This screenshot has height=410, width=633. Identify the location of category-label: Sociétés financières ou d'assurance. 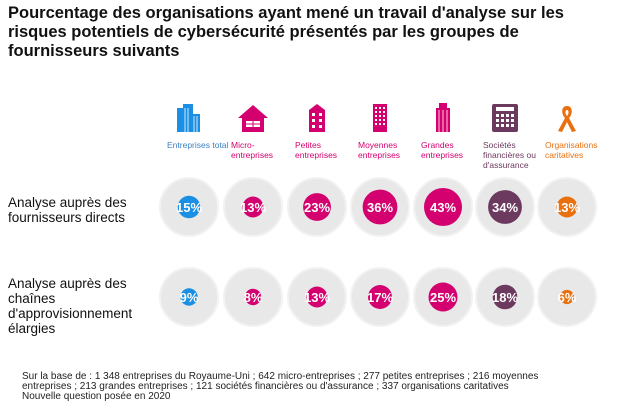
(509, 155).